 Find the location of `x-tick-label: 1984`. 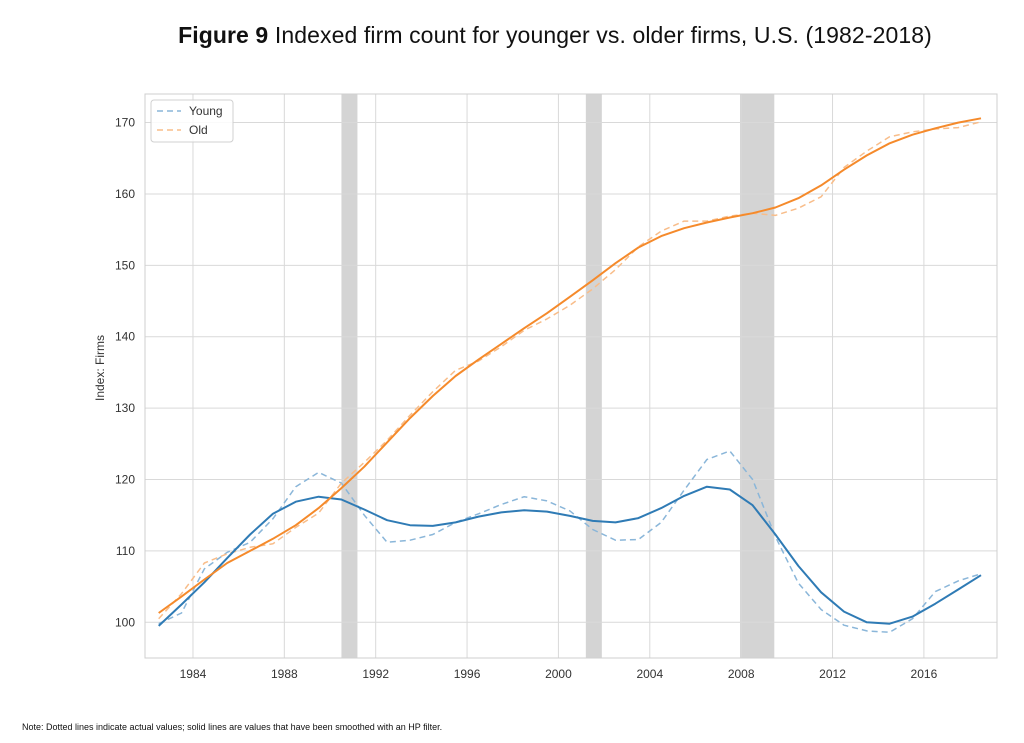

x-tick-label: 1984 is located at coordinates (193, 674).